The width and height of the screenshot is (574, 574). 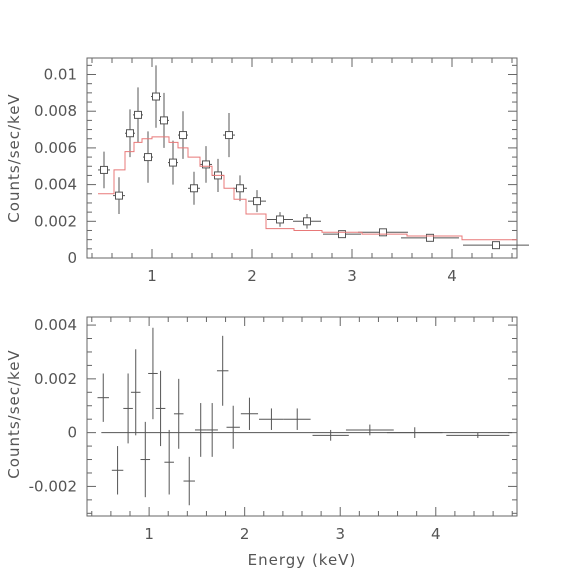 What do you see at coordinates (340, 534) in the screenshot?
I see `bottom-x-tick-label: 3` at bounding box center [340, 534].